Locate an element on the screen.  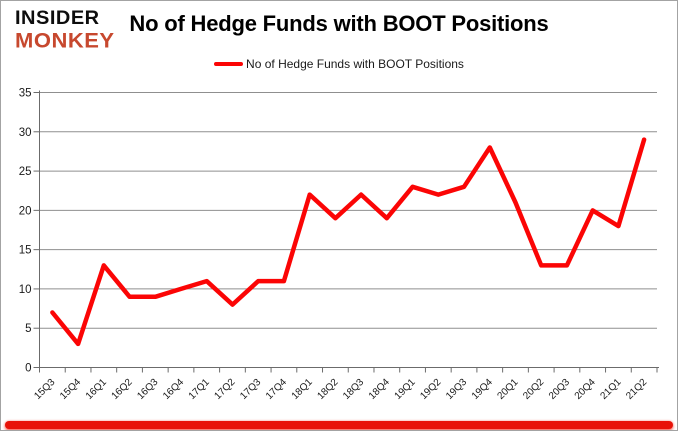
x-axis-label: 16Q3 is located at coordinates (147, 389).